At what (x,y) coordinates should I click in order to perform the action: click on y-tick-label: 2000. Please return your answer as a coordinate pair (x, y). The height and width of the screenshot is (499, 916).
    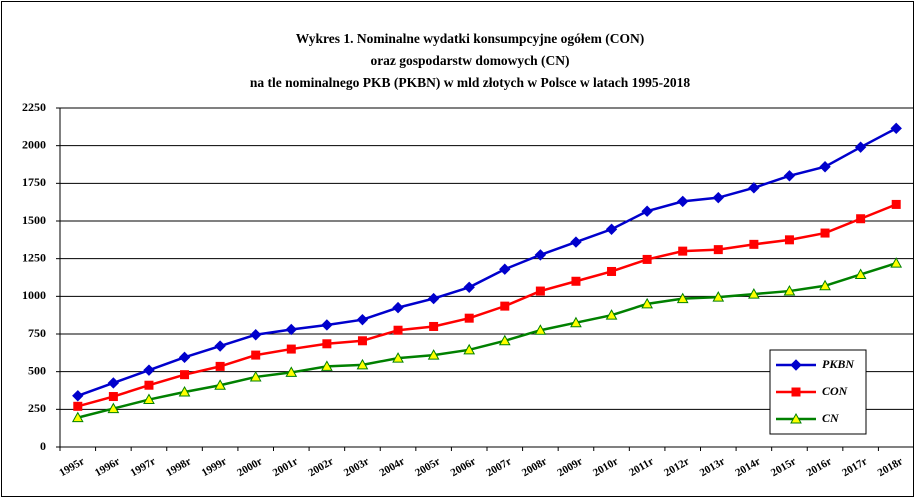
    Looking at the image, I should click on (34, 144).